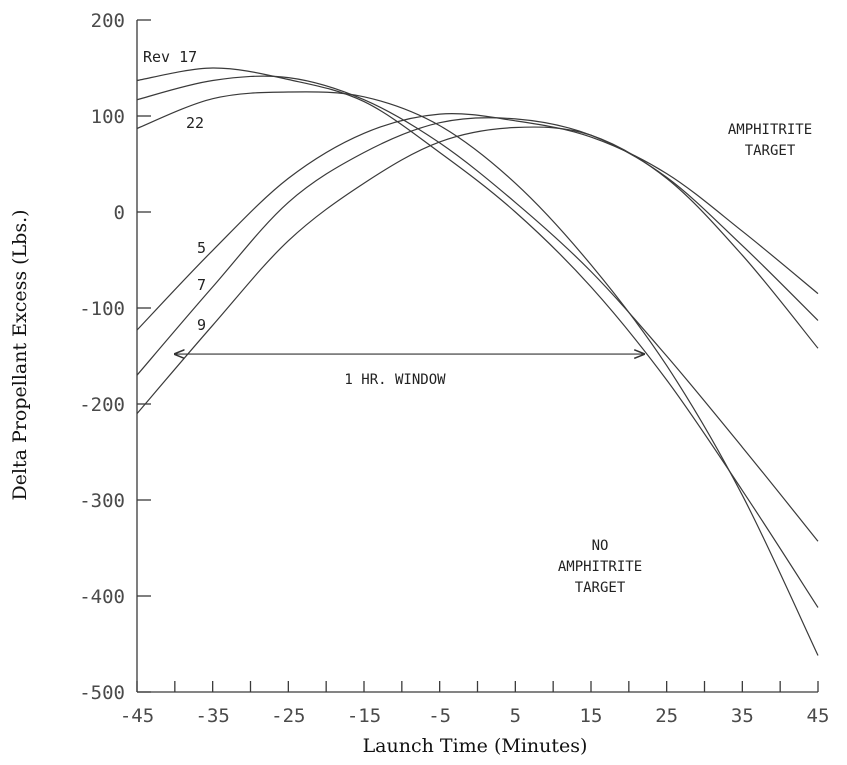  I want to click on no-amphitrite-target-annotation: NO AMPHITRITE TARGET, so click(600, 567).